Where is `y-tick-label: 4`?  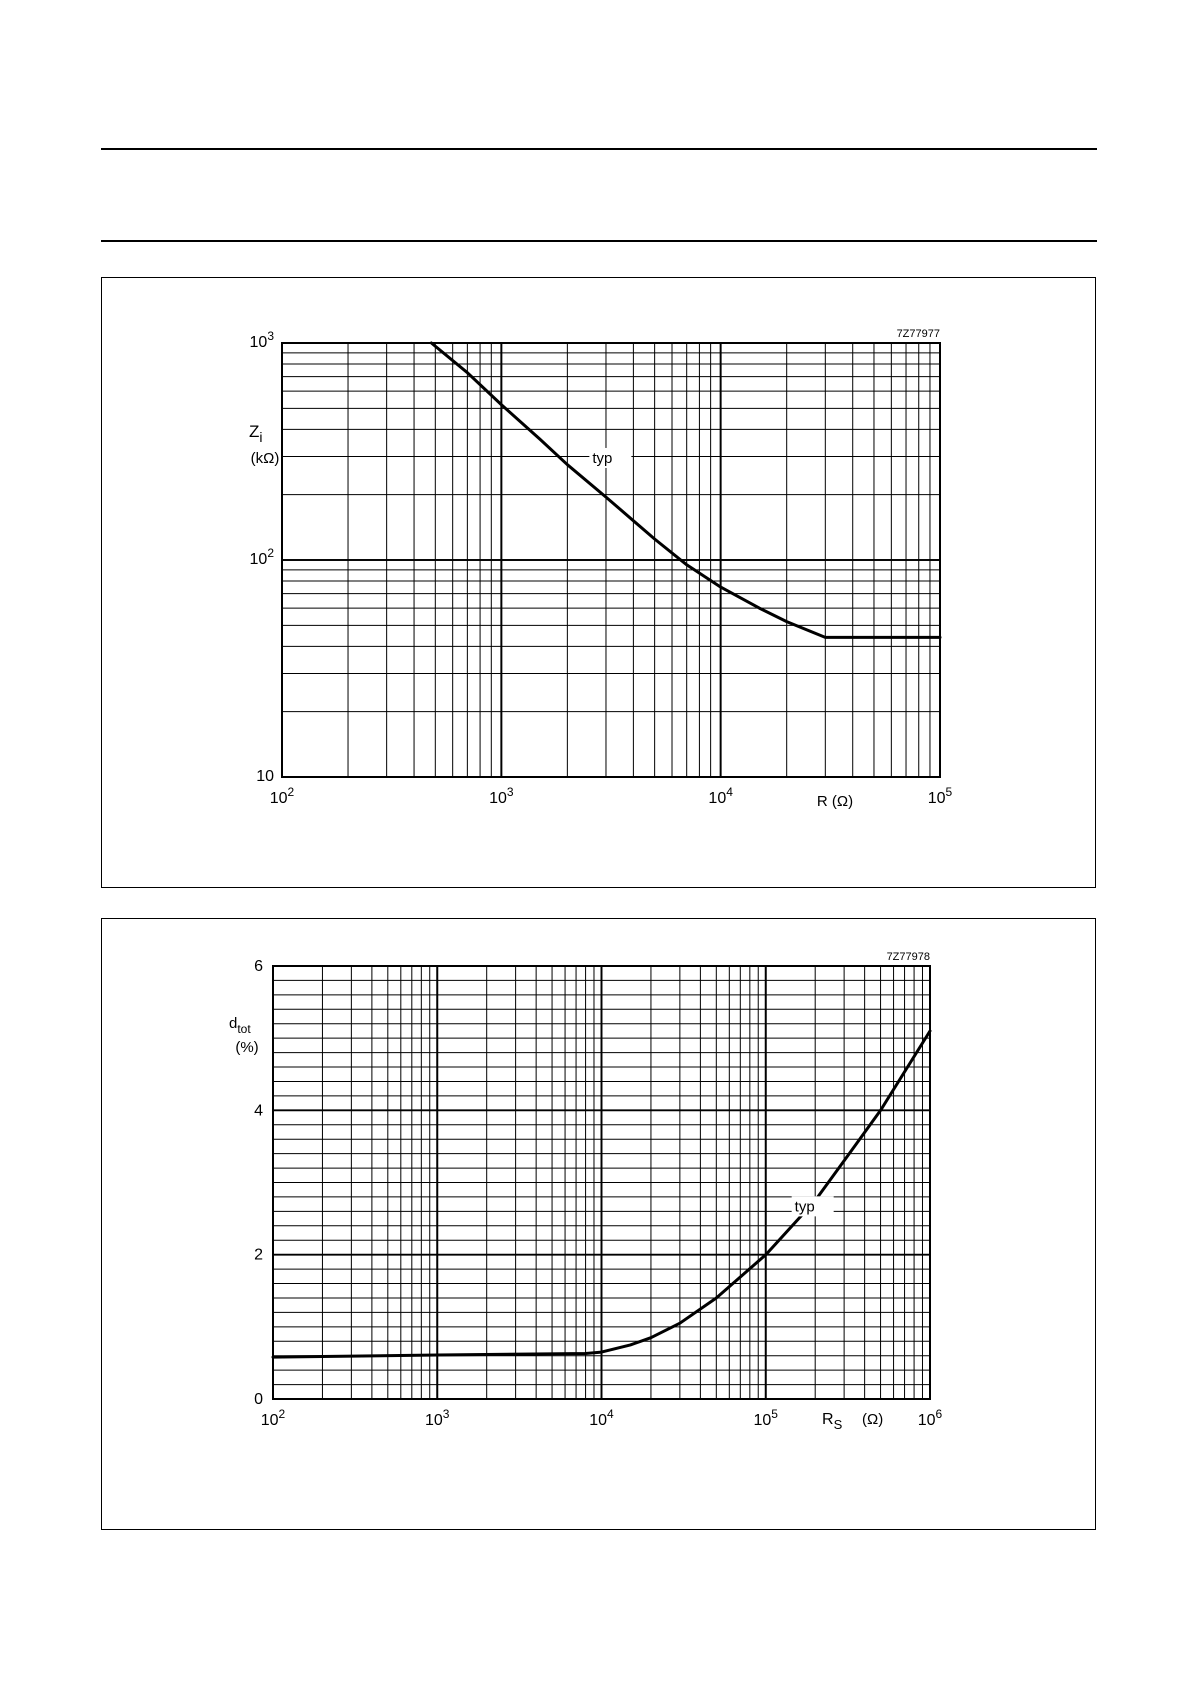 y-tick-label: 4 is located at coordinates (258, 1110).